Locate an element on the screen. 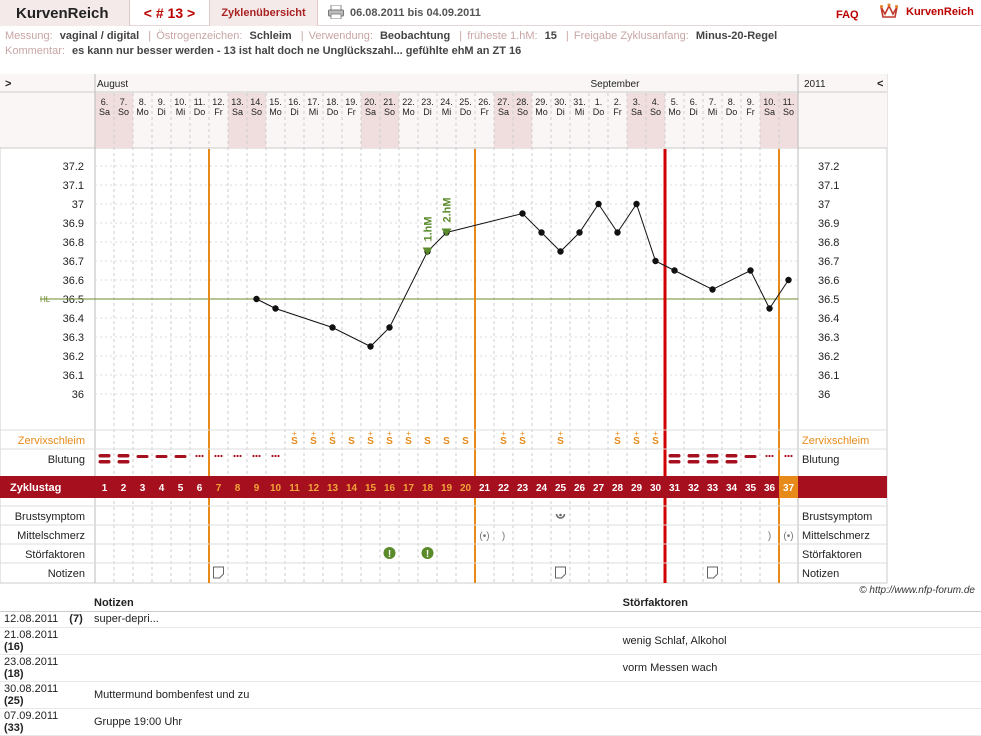 The height and width of the screenshot is (736, 981). brand-title: KurvenReich is located at coordinates (65, 13).